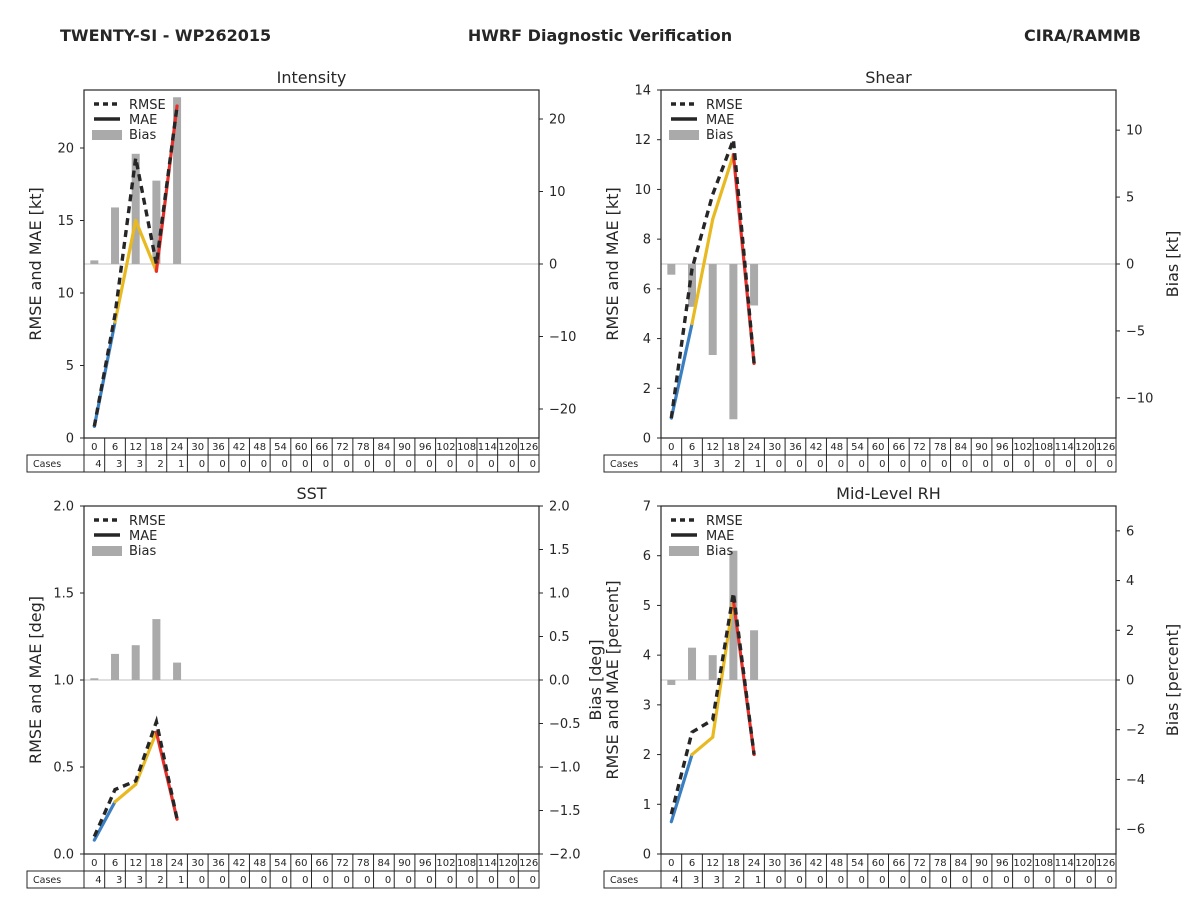  What do you see at coordinates (1135, 730) in the screenshot?
I see `y2-tick-label: −2` at bounding box center [1135, 730].